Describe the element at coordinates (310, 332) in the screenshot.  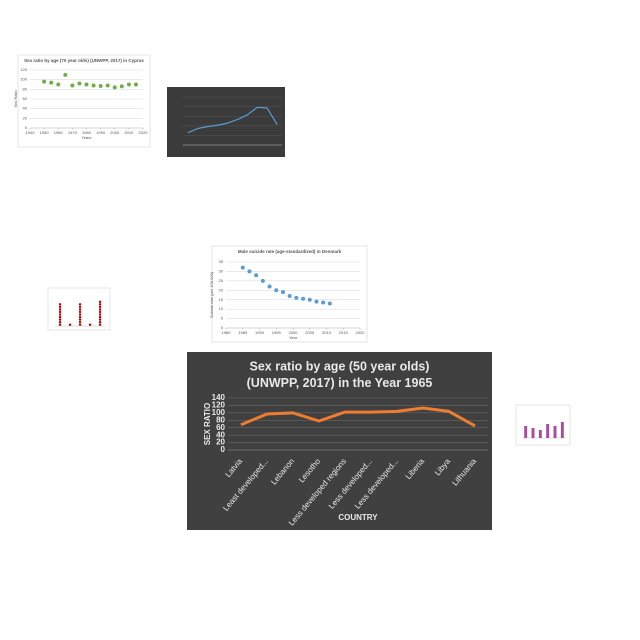
I see `x-tick-label: 2005` at that location.